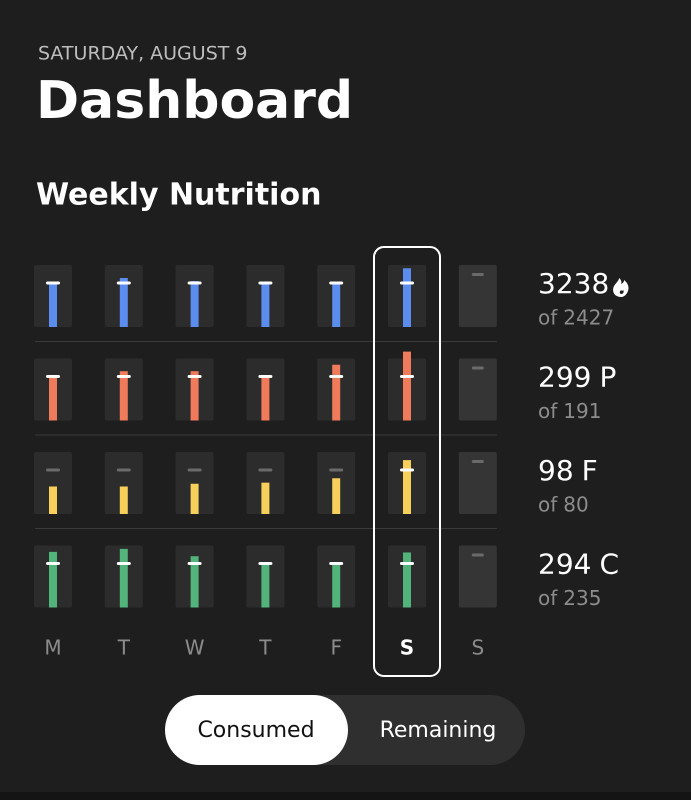  Describe the element at coordinates (564, 564) in the screenshot. I see `consumed-value: 294` at that location.